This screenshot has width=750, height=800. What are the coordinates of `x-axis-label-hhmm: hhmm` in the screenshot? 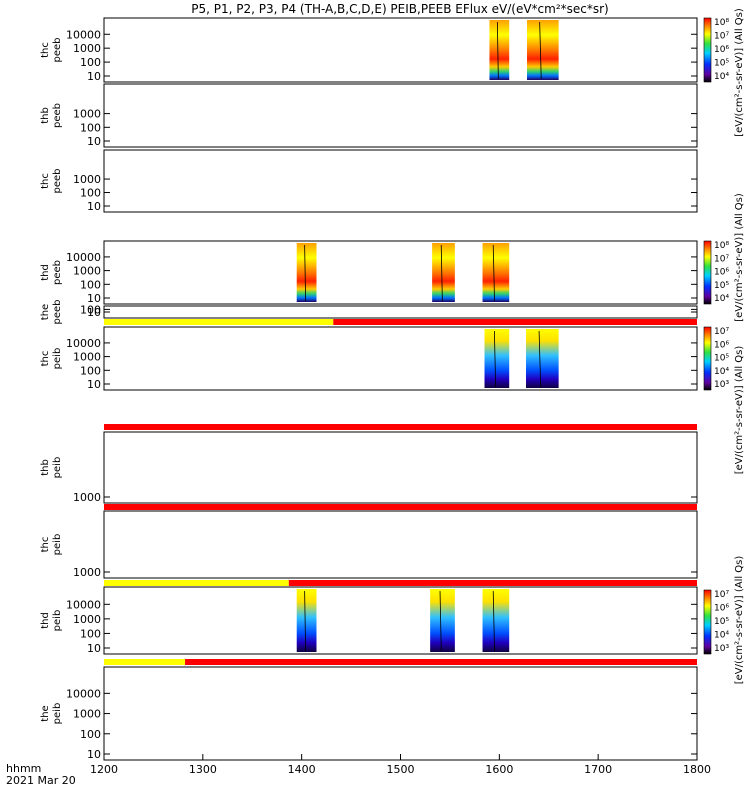 It's located at (23, 768).